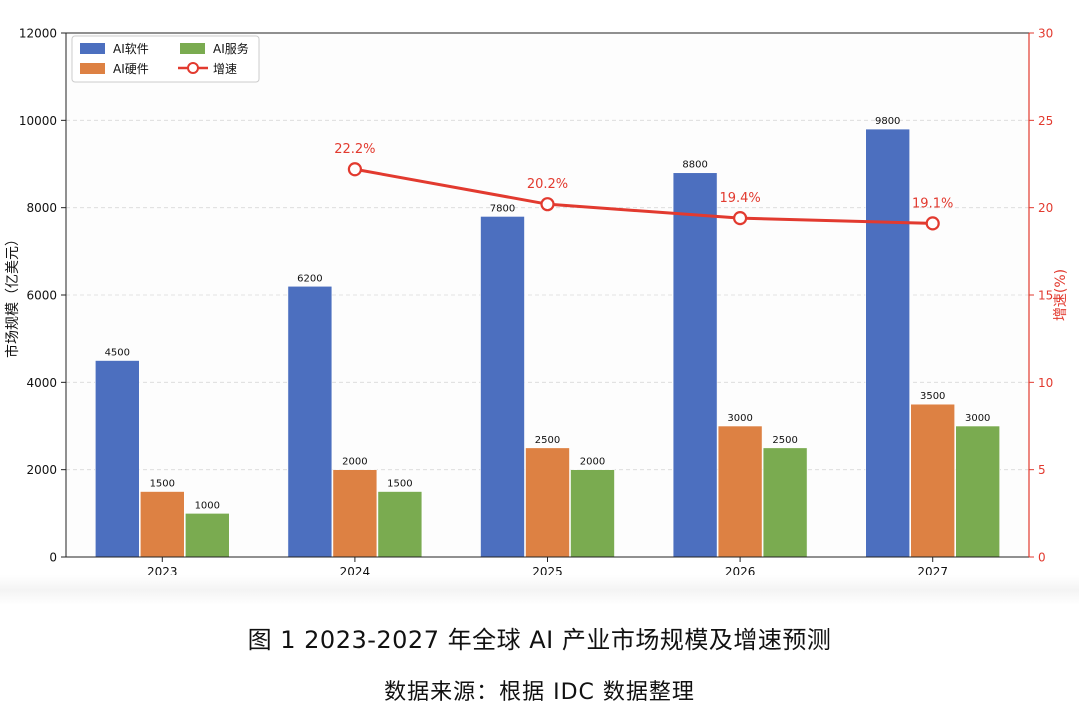  What do you see at coordinates (932, 203) in the screenshot?
I see `growth-point-label: 19.1%` at bounding box center [932, 203].